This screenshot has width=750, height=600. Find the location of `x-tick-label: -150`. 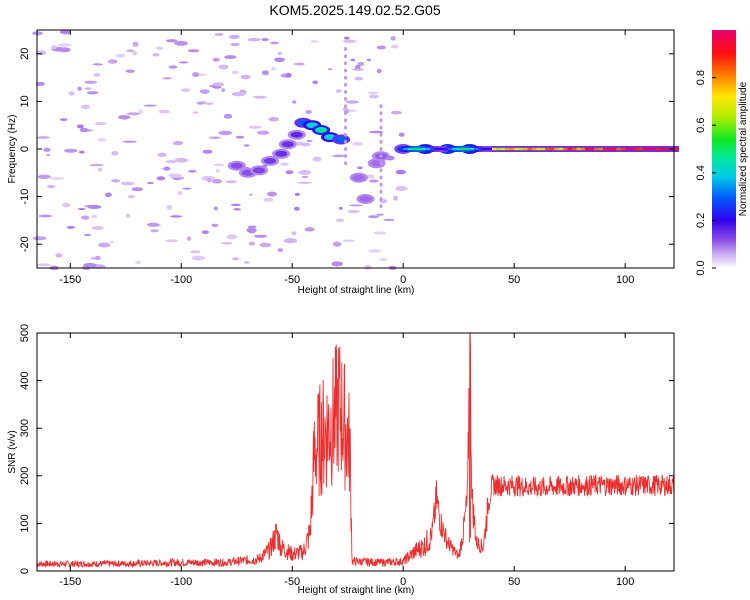

x-tick-label: -150 is located at coordinates (70, 582).